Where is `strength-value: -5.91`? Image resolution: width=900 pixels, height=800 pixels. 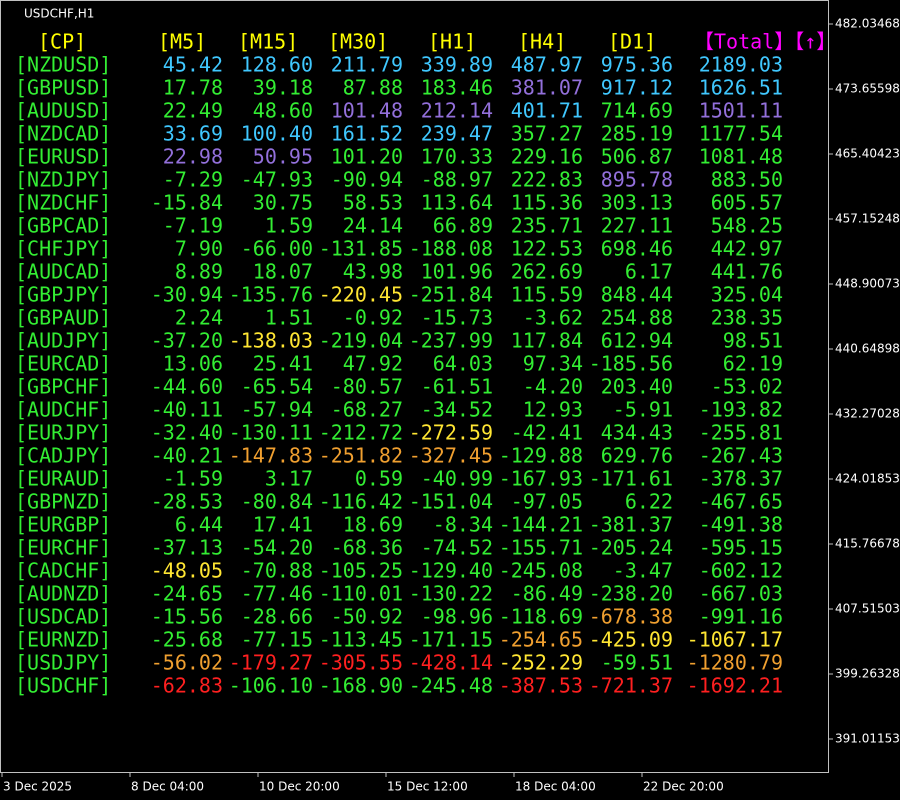 strength-value: -5.91 is located at coordinates (643, 410).